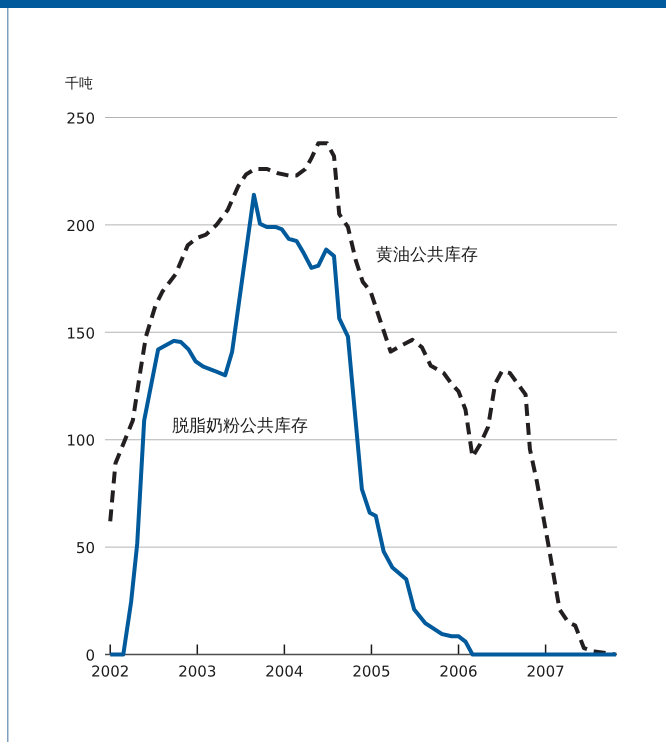  Describe the element at coordinates (80, 441) in the screenshot. I see `y-tick-label: 100` at that location.